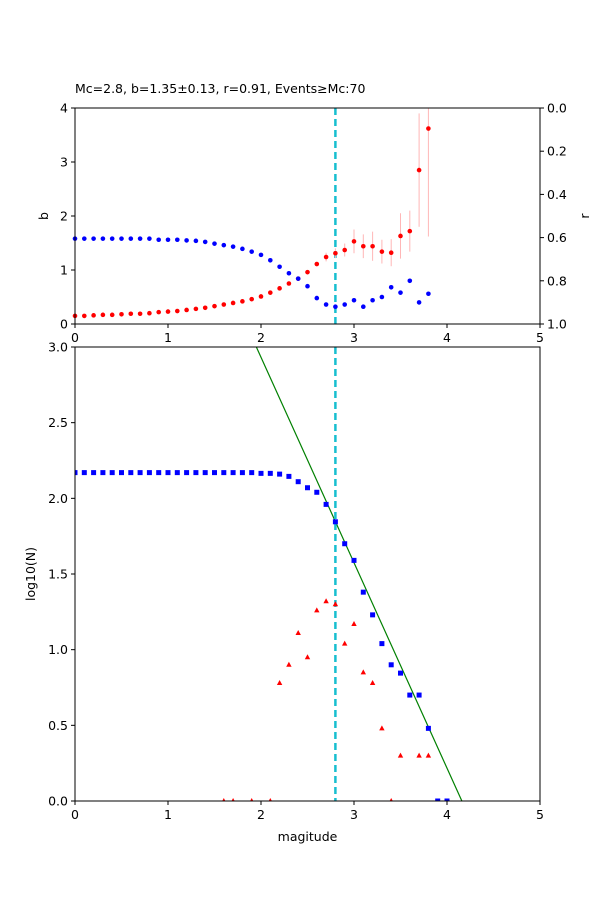 This screenshot has height=900, width=600. I want to click on b-axis-tick-label: 3, so click(64, 162).